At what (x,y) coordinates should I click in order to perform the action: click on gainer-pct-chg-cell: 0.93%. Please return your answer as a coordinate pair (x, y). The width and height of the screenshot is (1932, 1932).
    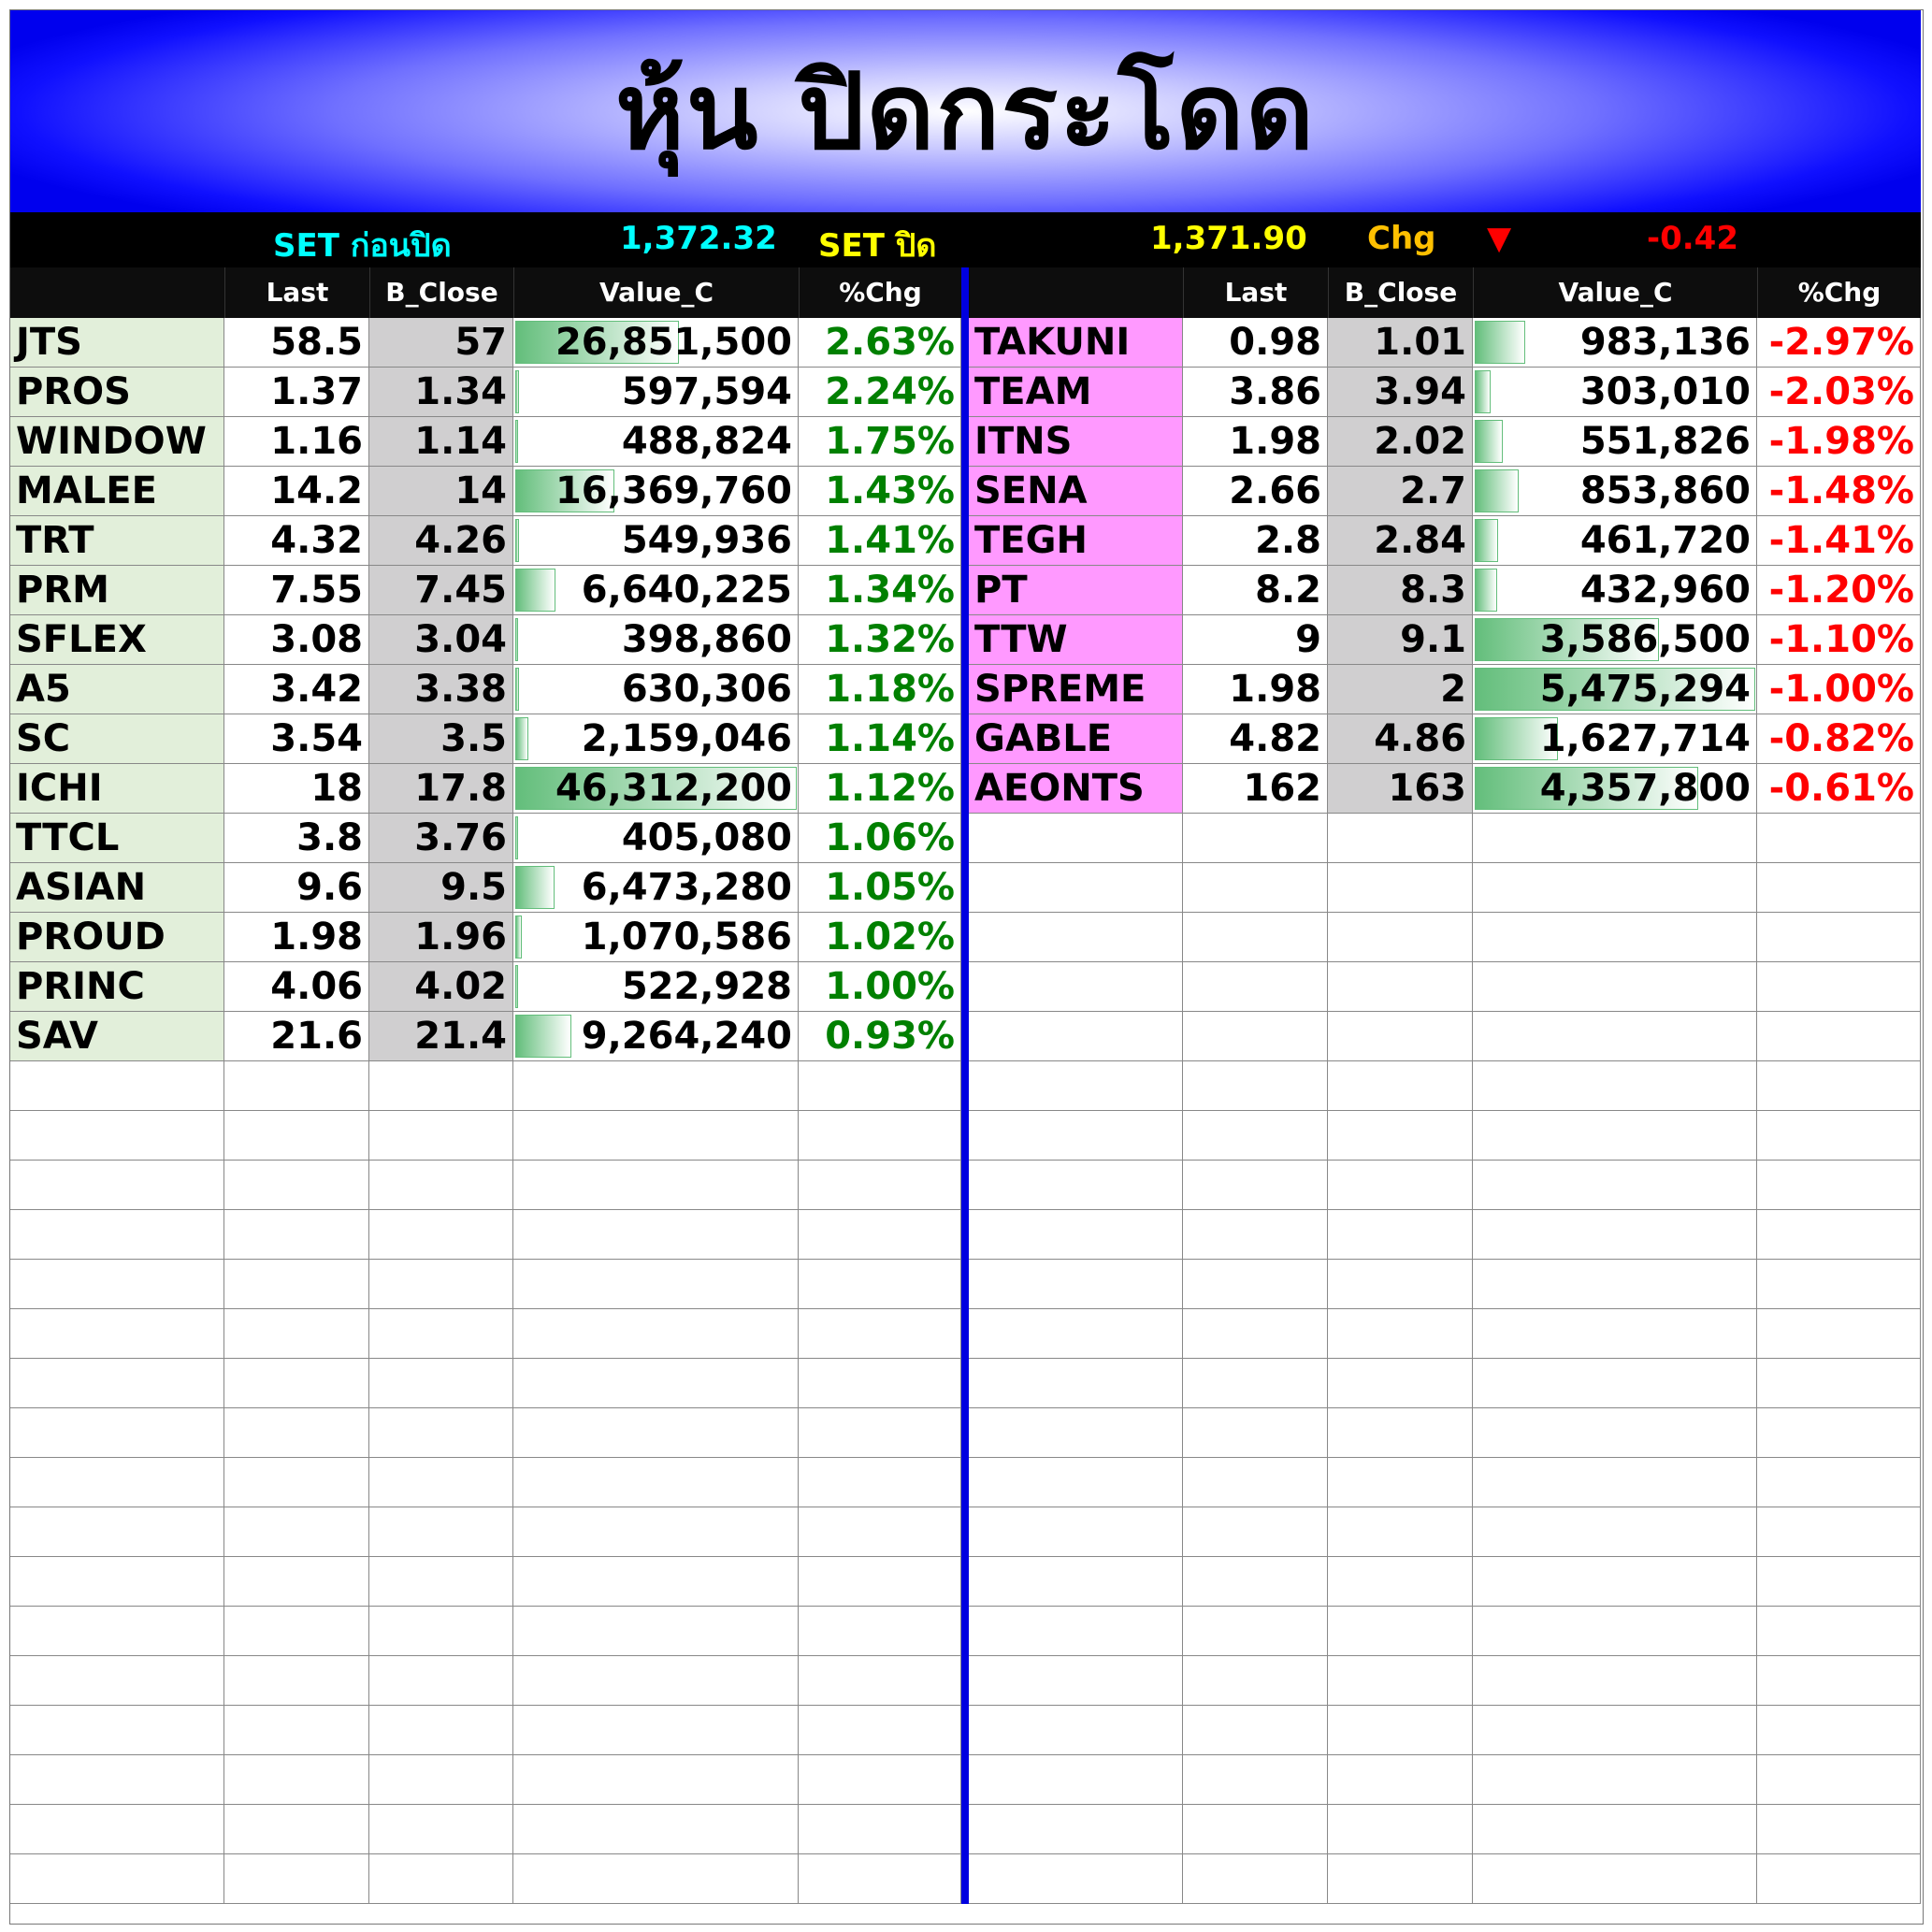
    Looking at the image, I should click on (880, 1036).